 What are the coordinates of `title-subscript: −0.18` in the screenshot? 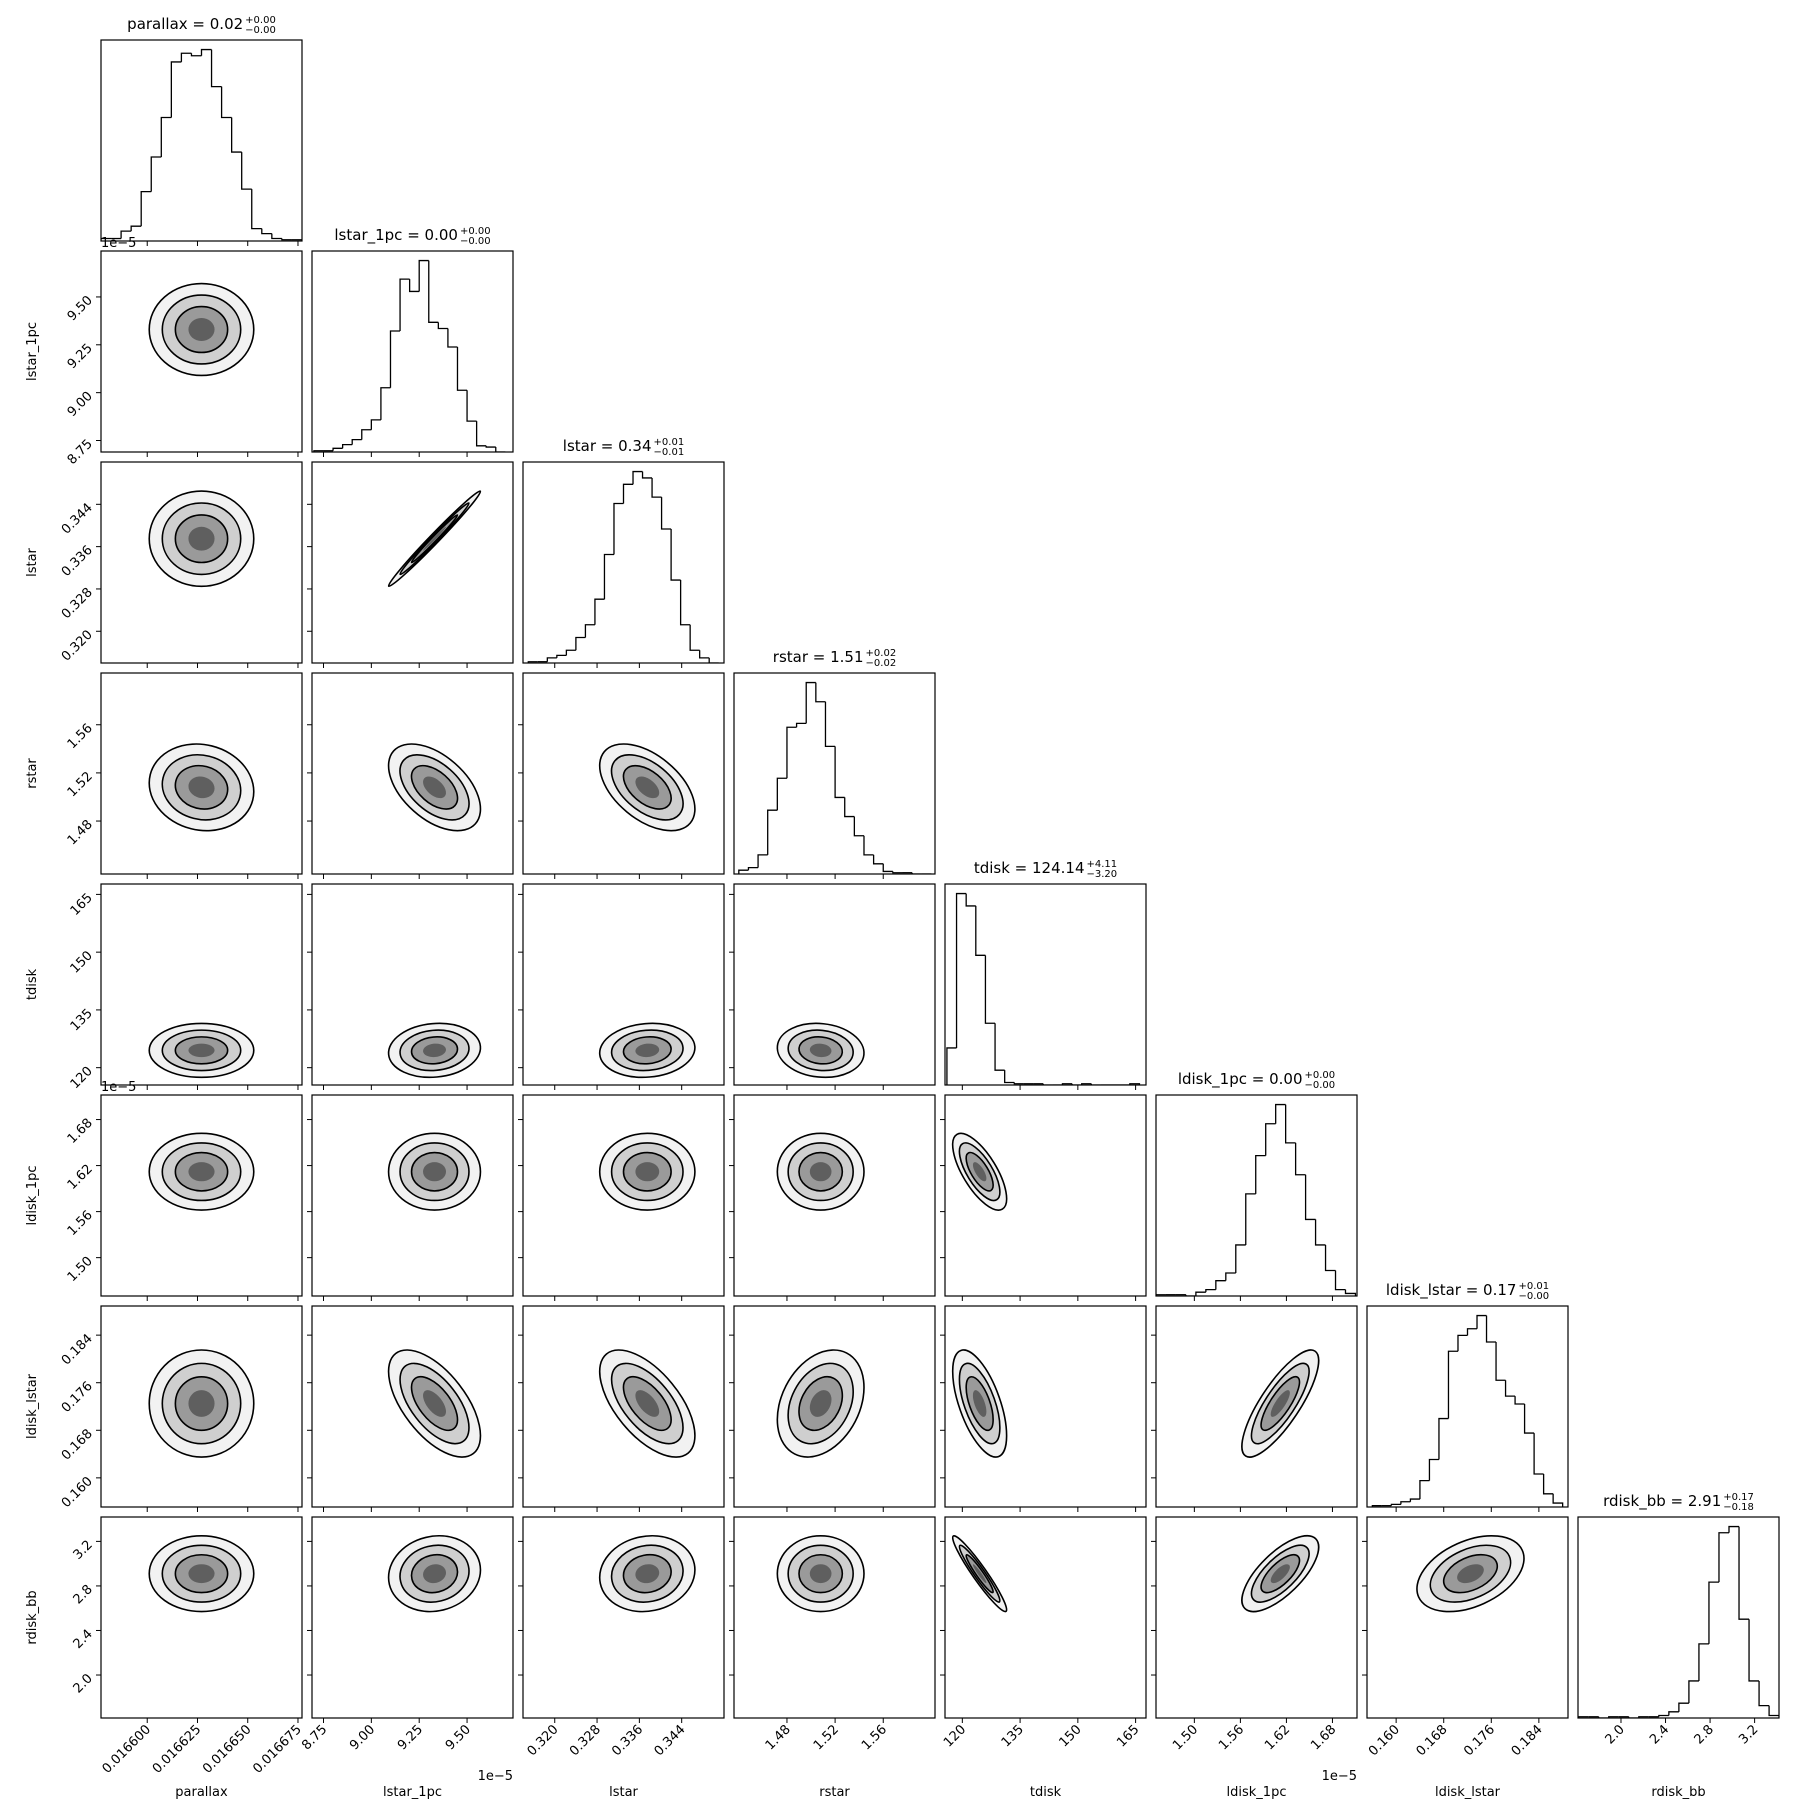 It's located at (1738, 1507).